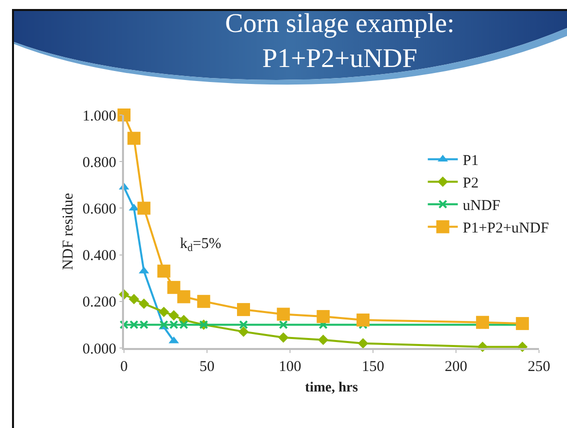 The image size is (567, 428). Describe the element at coordinates (68, 231) in the screenshot. I see `y-axis-title: NDF residue` at that location.